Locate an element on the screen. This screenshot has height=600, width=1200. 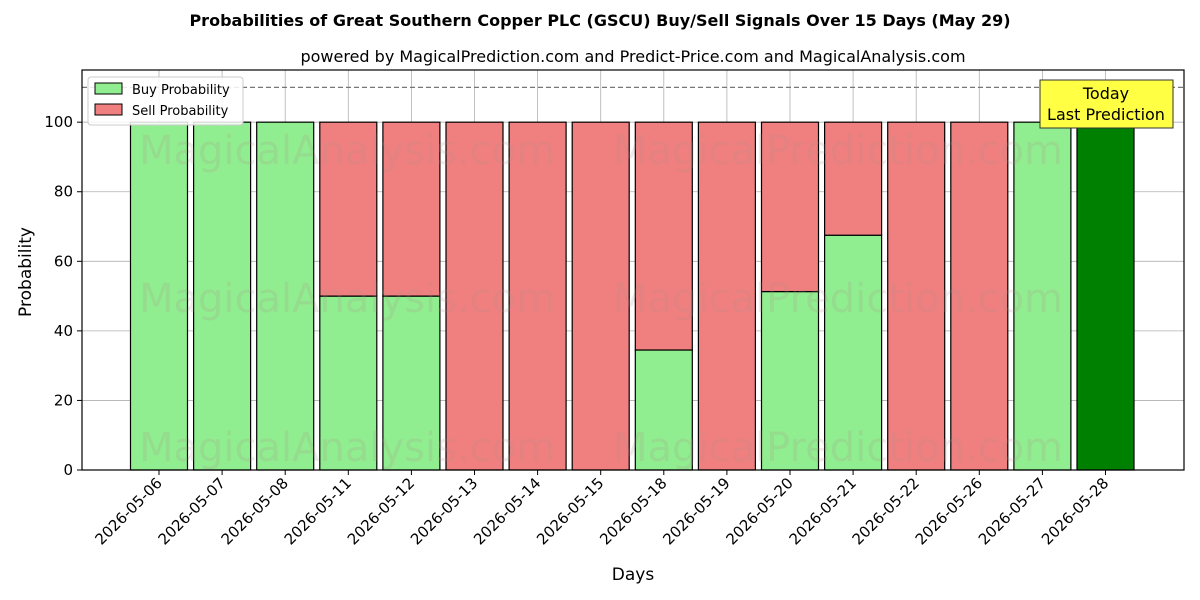
legend-box is located at coordinates (165, 101).